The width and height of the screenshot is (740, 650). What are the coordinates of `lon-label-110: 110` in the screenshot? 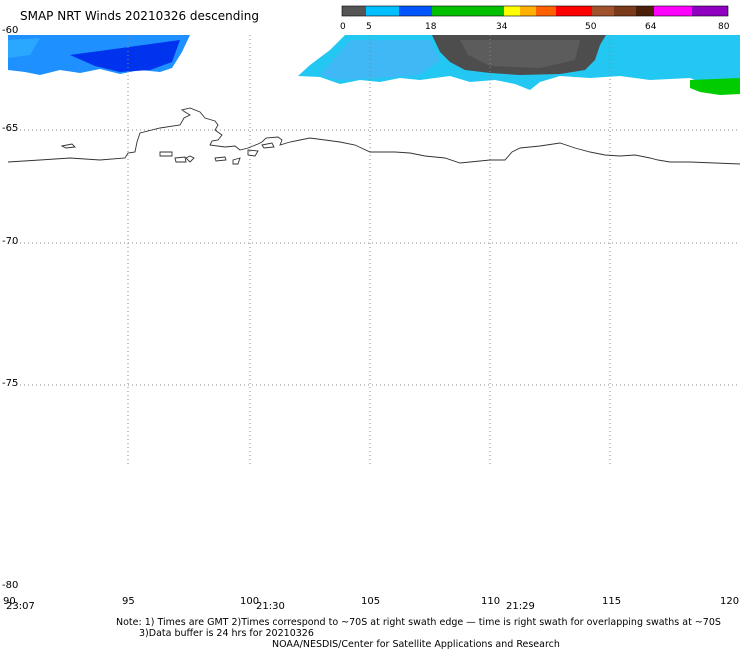 It's located at (491, 601).